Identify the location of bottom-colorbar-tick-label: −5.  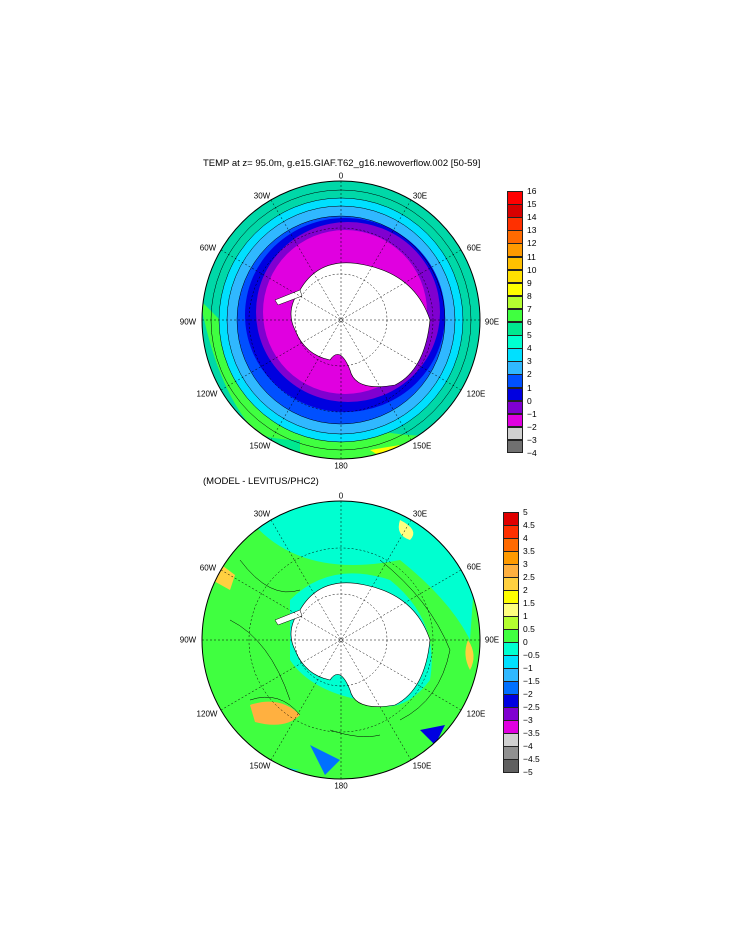
(528, 772).